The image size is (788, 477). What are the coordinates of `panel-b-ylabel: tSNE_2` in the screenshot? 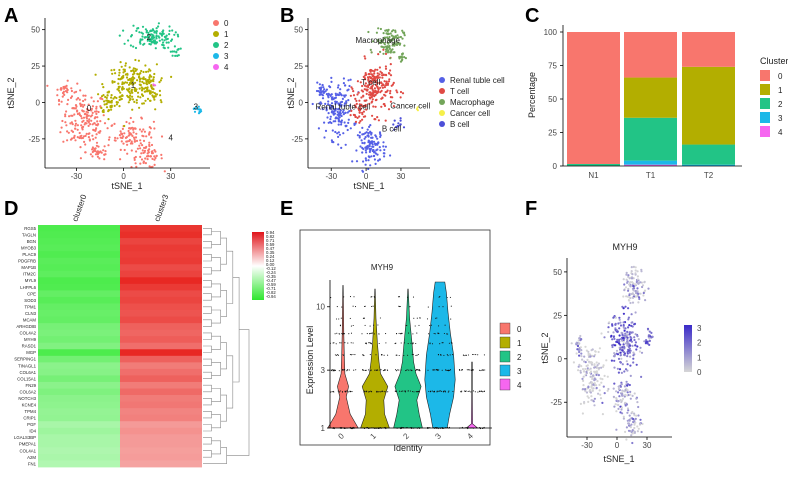 It's located at (291, 92).